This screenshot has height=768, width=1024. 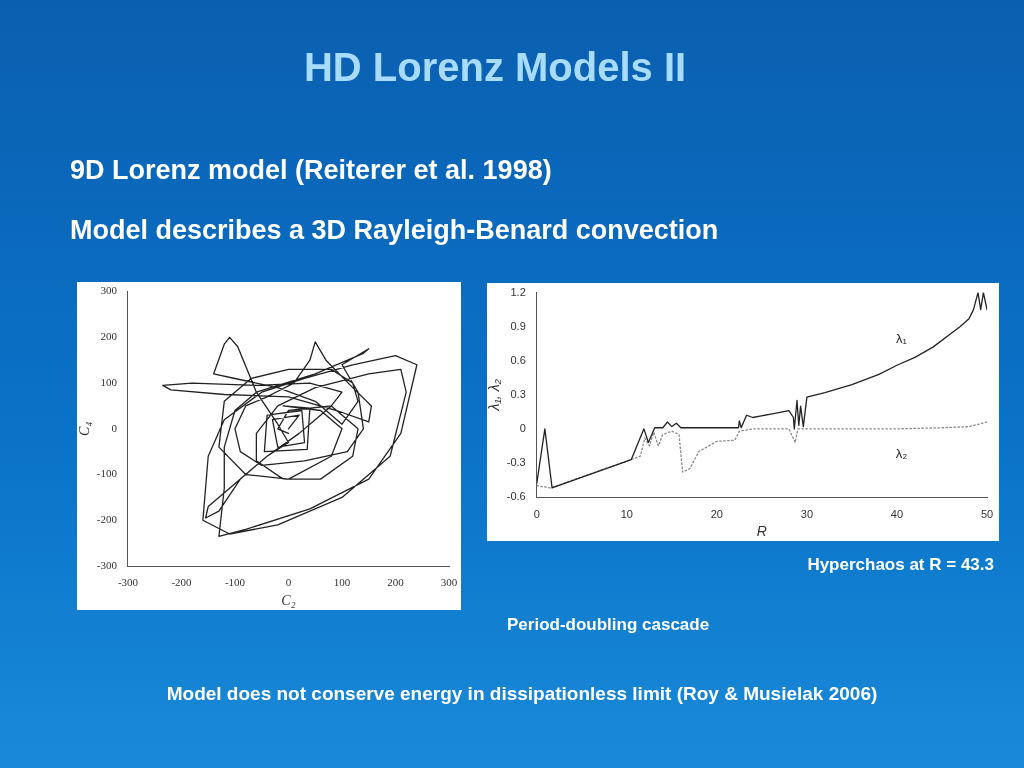 I want to click on series-label: λ₂, so click(x=901, y=454).